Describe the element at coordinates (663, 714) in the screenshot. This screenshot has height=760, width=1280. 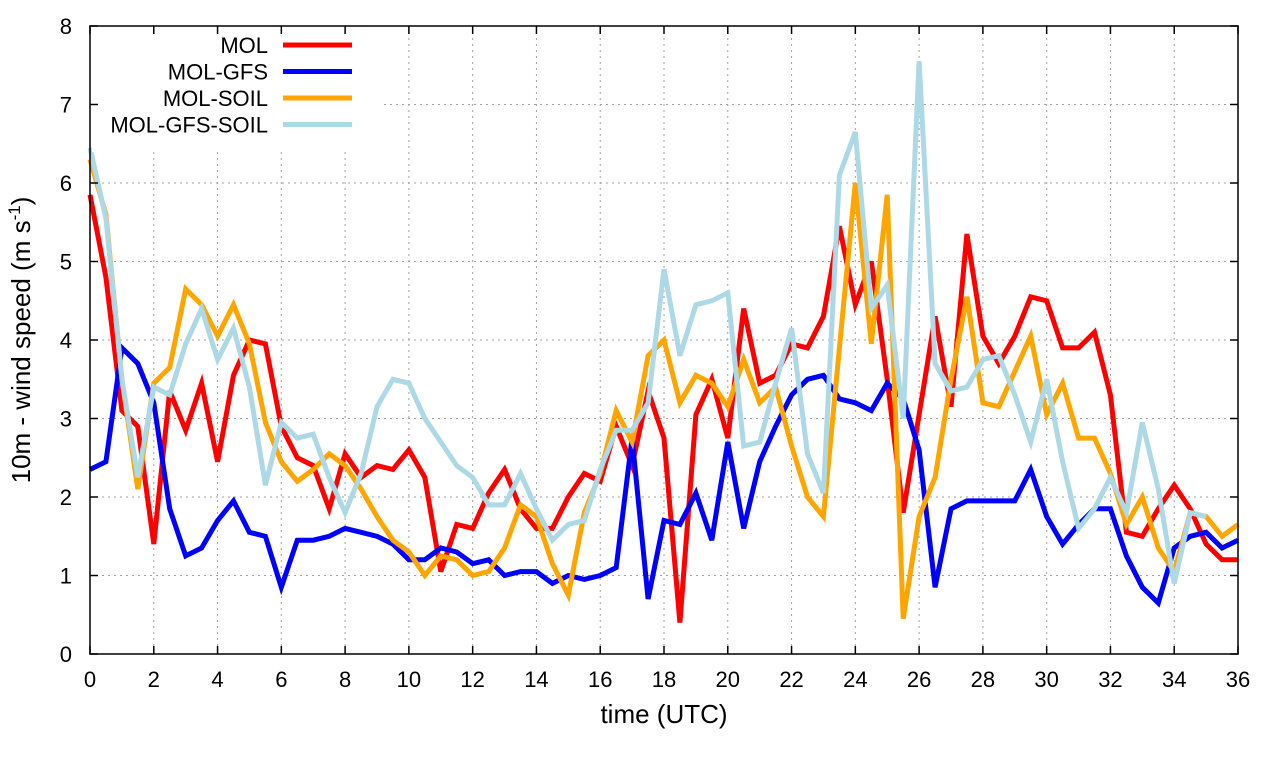
I see `x-axis-title: time (UTC)` at that location.